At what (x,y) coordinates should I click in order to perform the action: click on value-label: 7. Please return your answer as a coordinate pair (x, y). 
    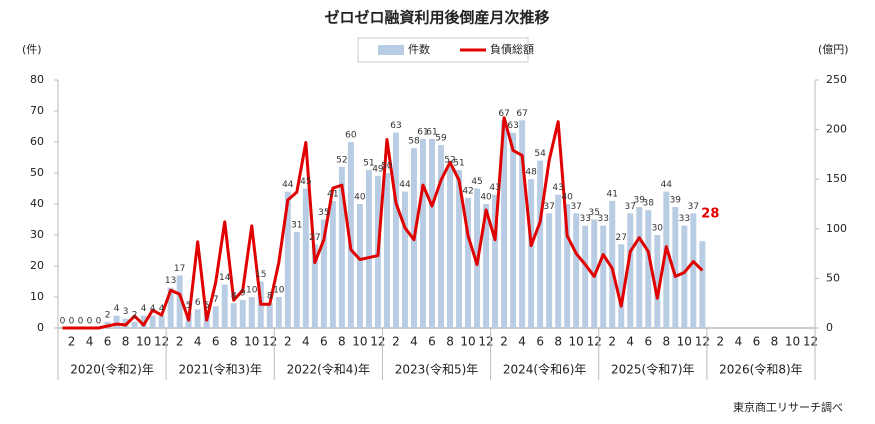
    Looking at the image, I should click on (216, 300).